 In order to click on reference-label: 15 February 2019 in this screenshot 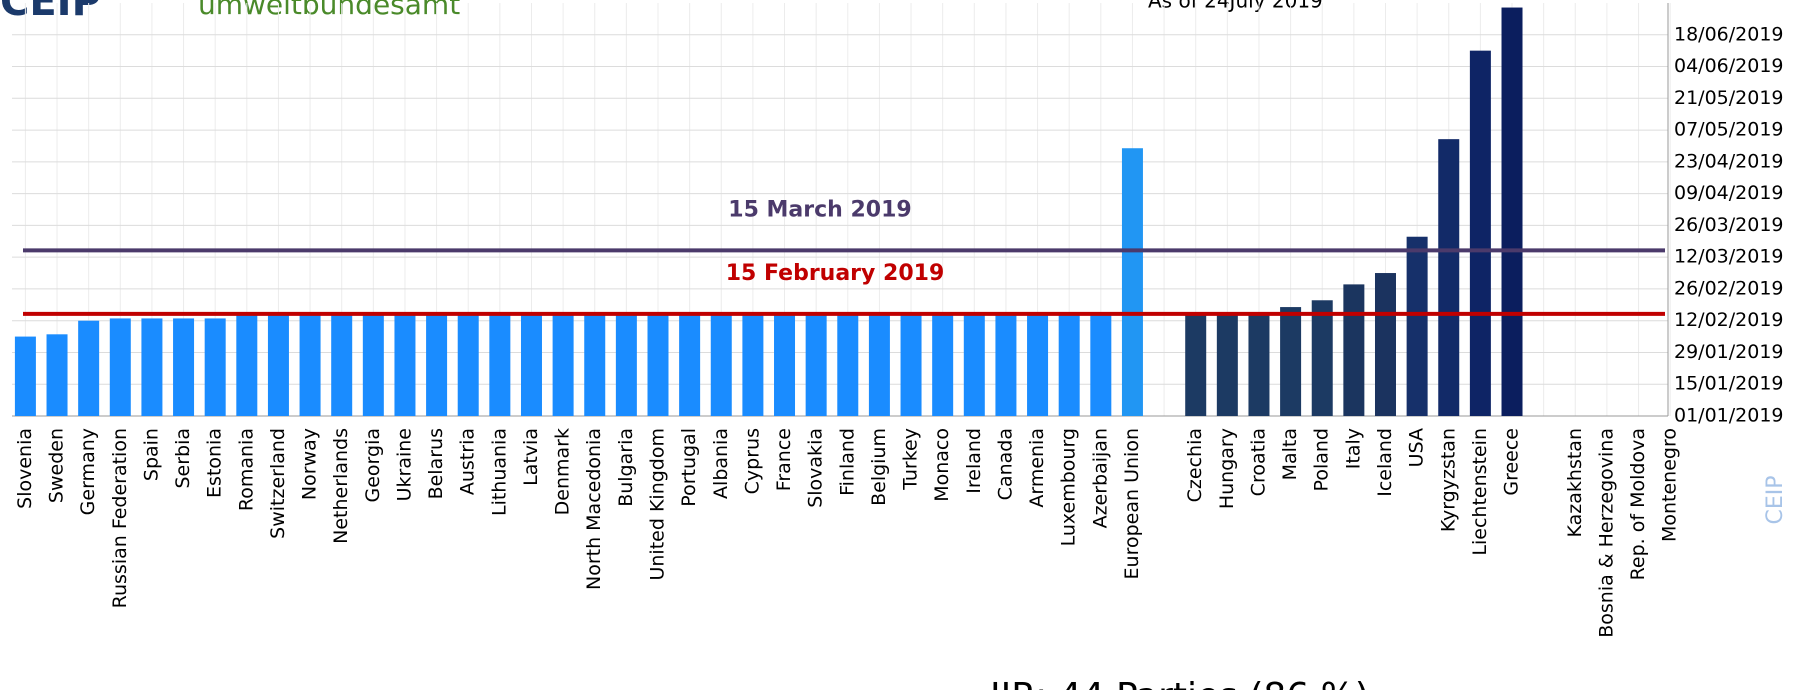, I will do `click(835, 273)`.